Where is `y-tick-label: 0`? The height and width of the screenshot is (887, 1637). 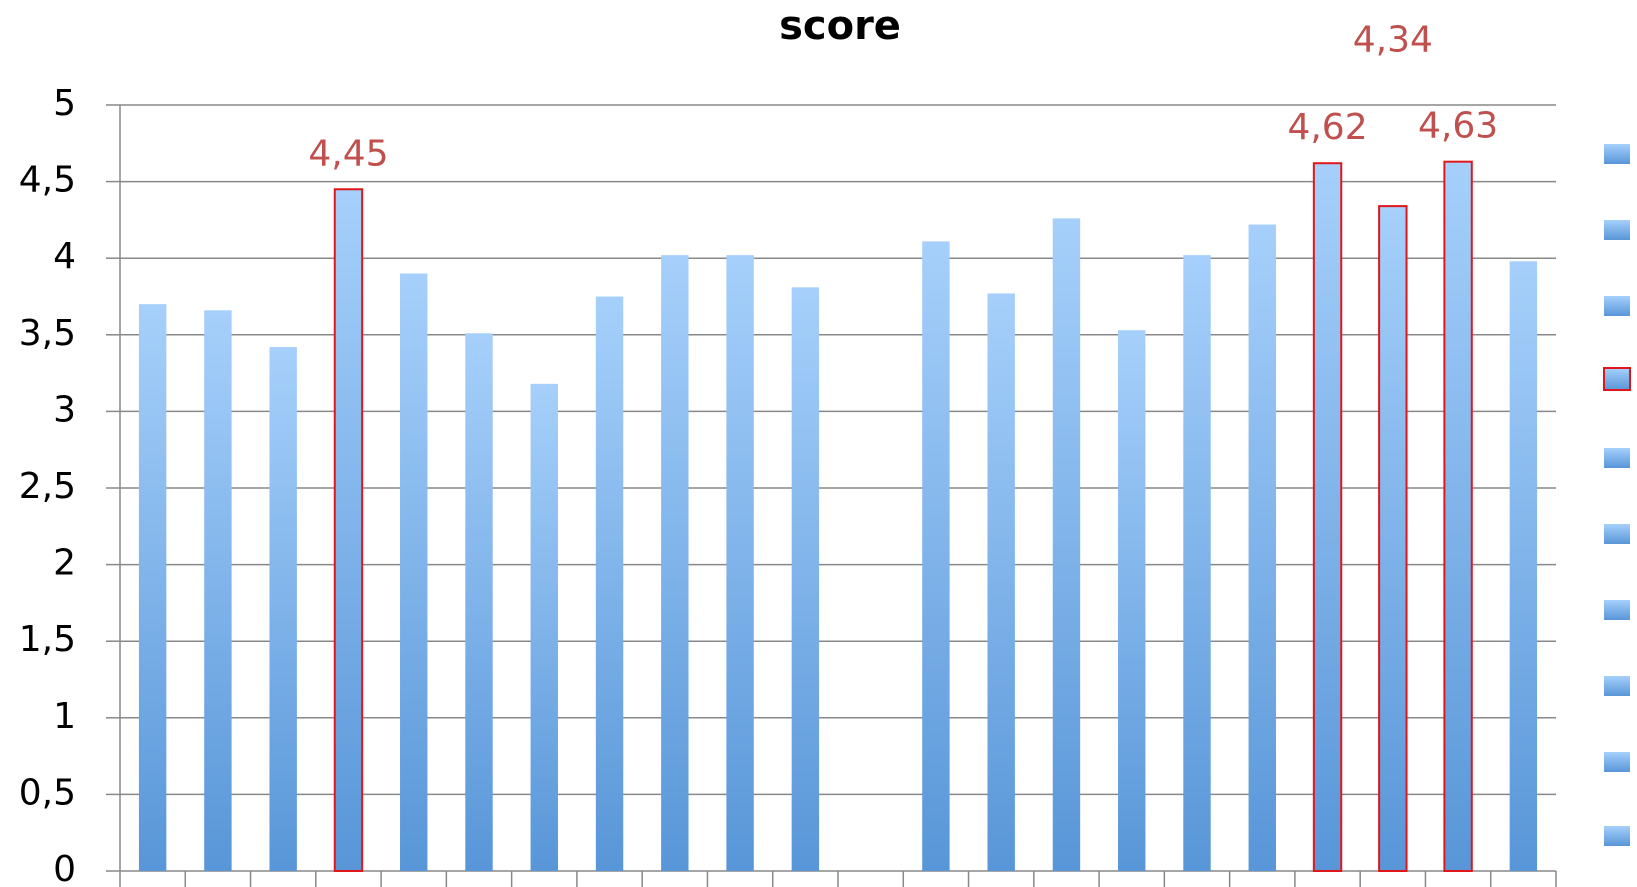 y-tick-label: 0 is located at coordinates (64, 868).